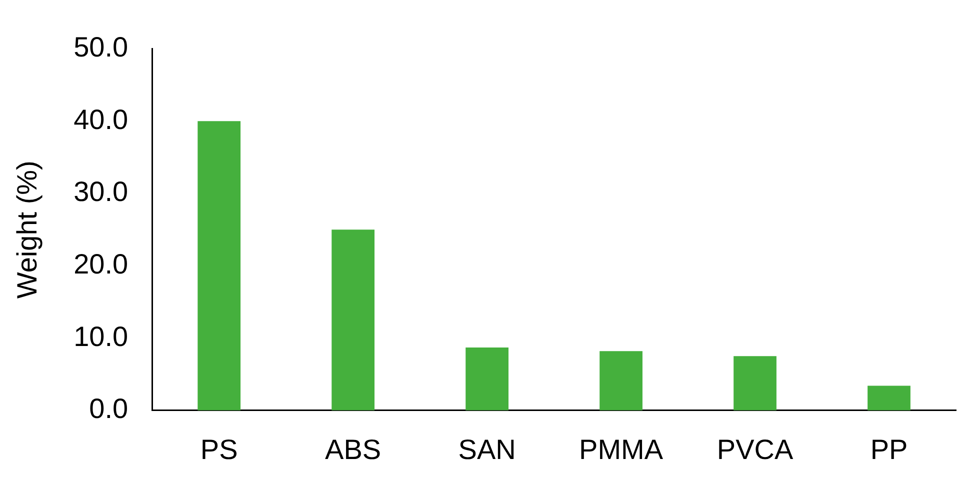  I want to click on y-tick-label: 40.0, so click(101, 119).